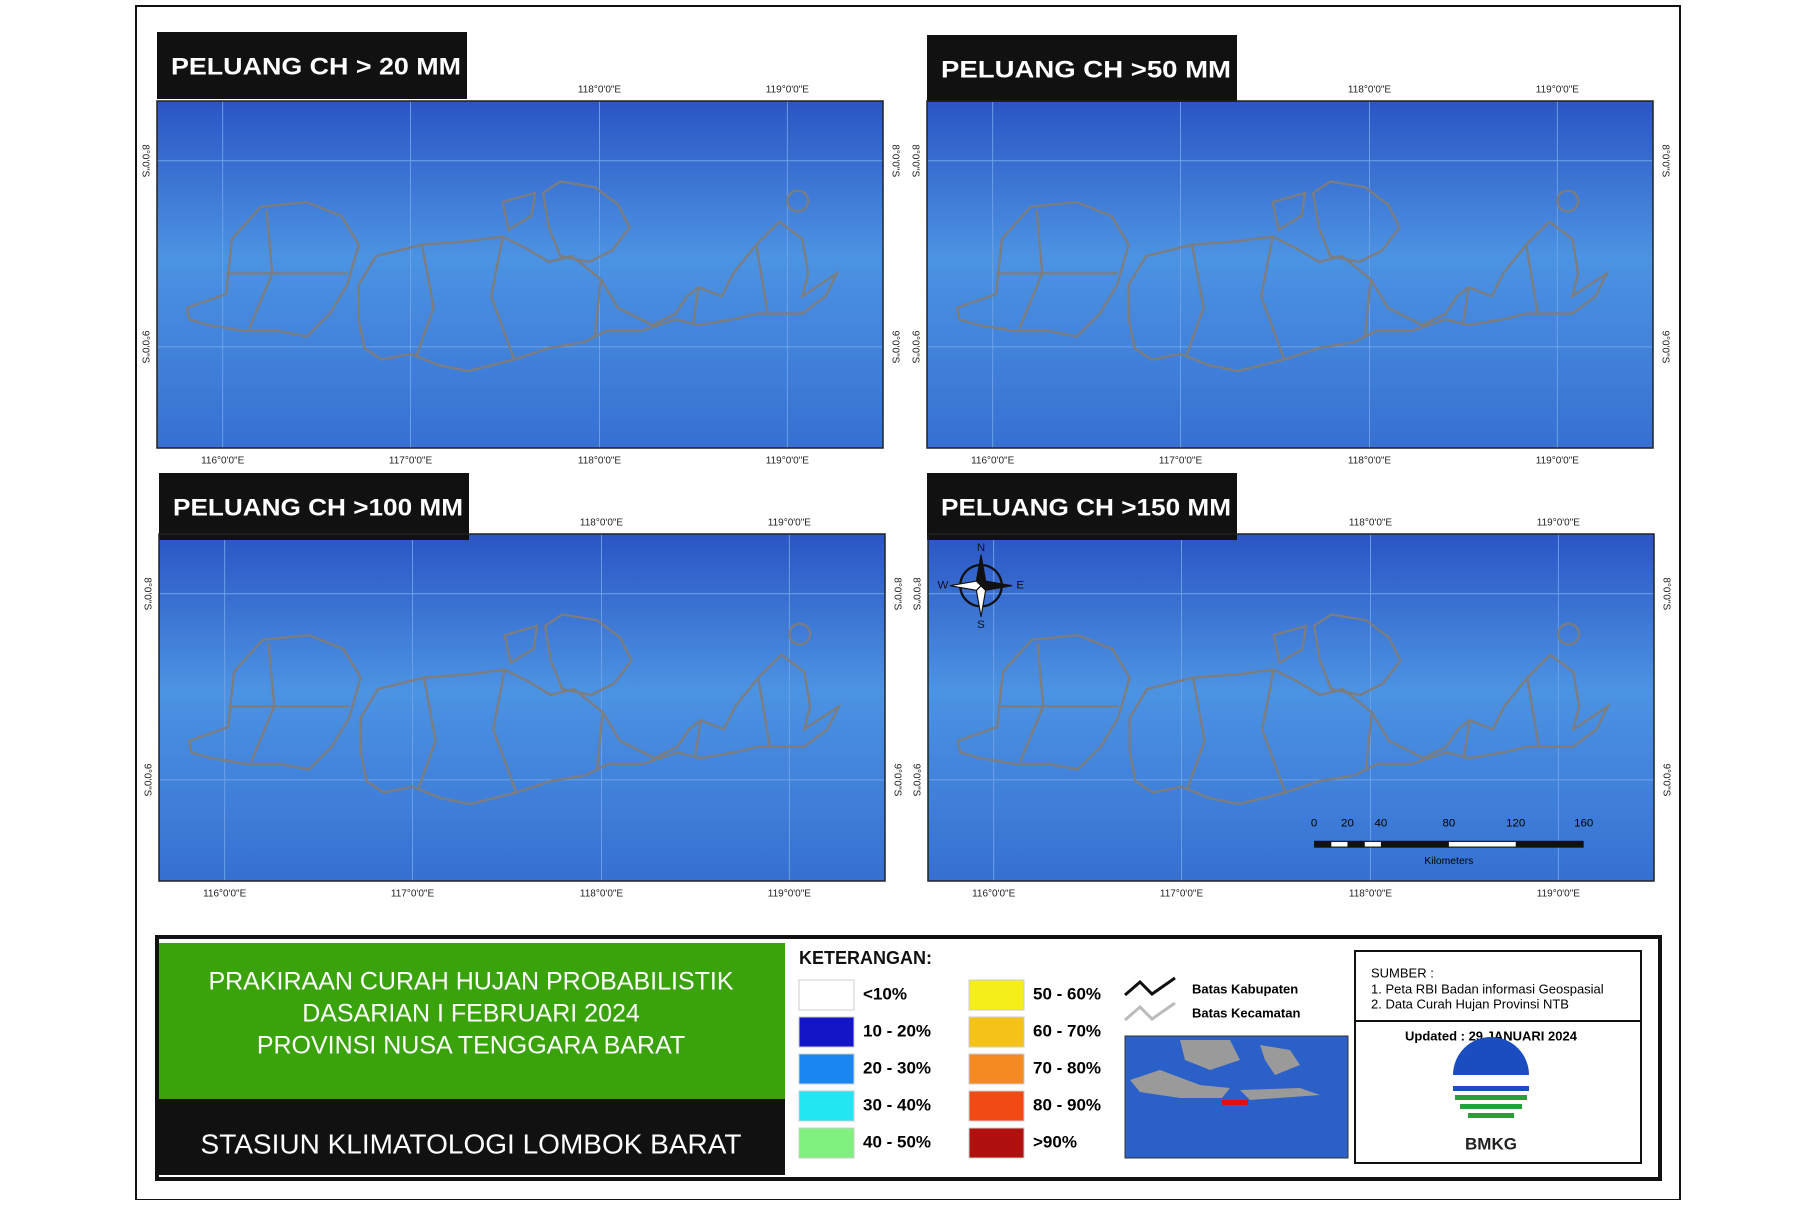  I want to click on legend-label: 30 - 40%, so click(897, 1104).